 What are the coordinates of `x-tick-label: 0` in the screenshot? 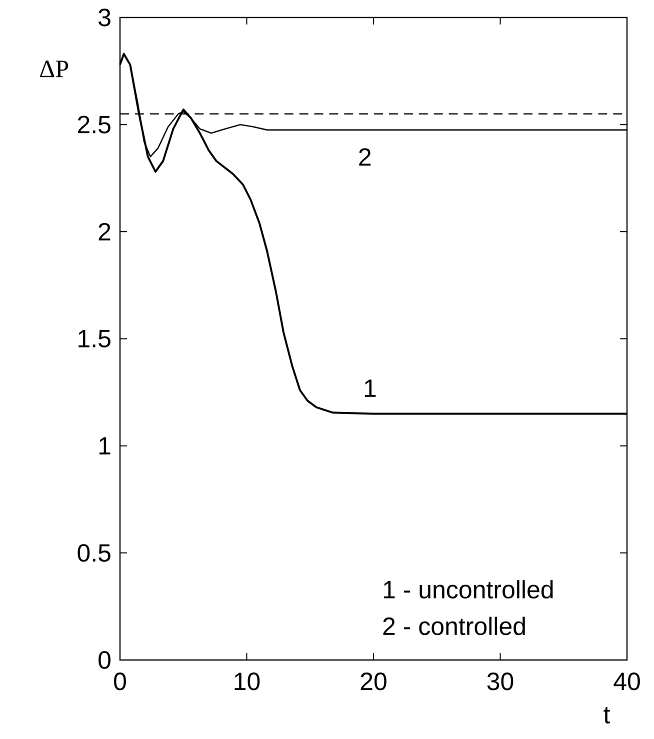 It's located at (120, 681).